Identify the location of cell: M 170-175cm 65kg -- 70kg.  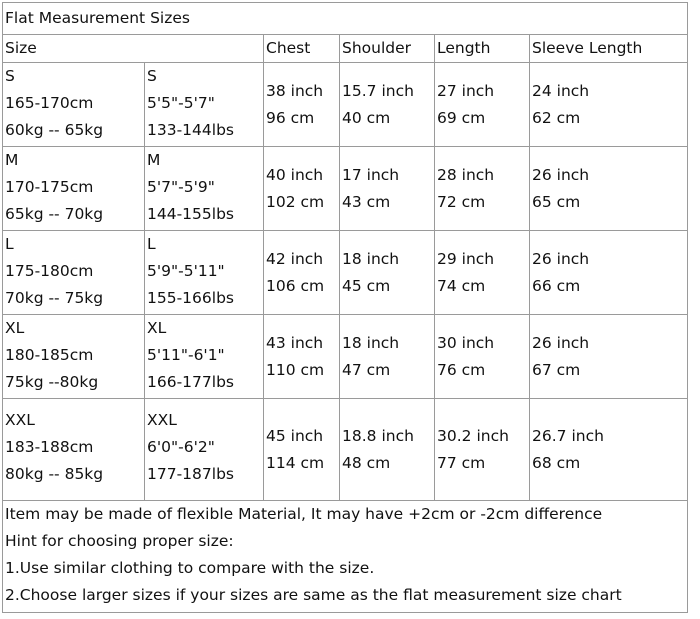
(73, 188).